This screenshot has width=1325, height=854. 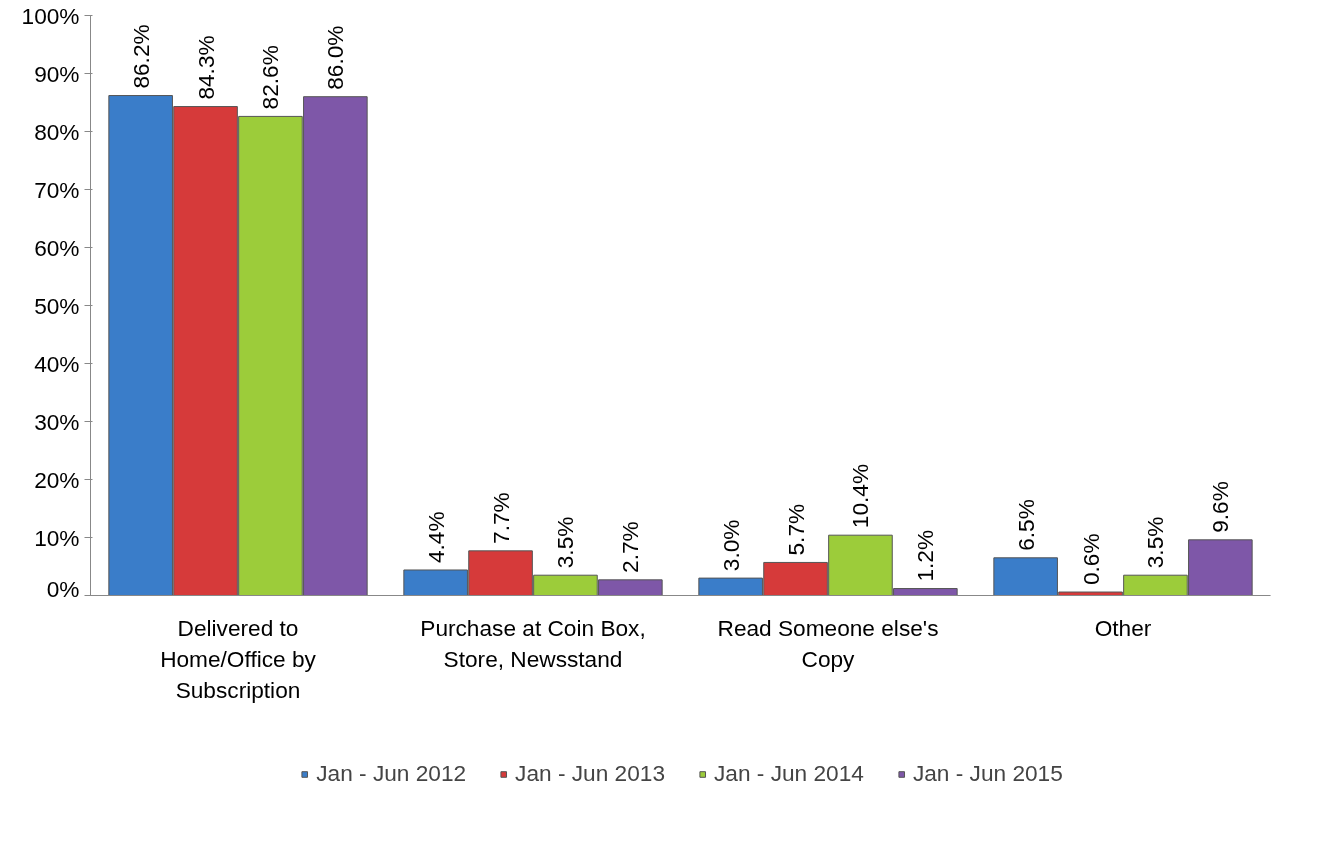 I want to click on data-label: 86.0%, so click(x=335, y=57).